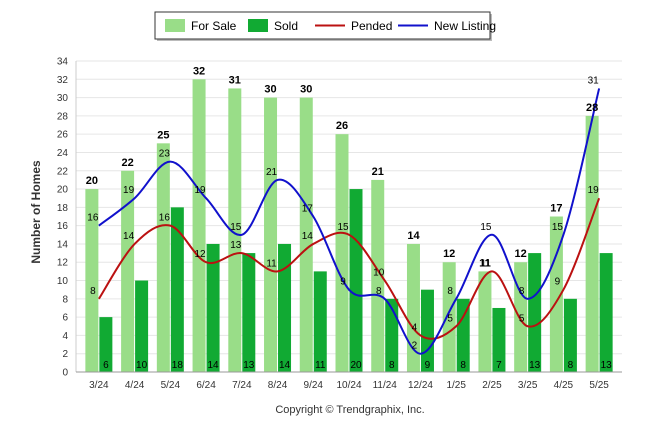  I want to click on x-tick-label: 1/25, so click(456, 385).